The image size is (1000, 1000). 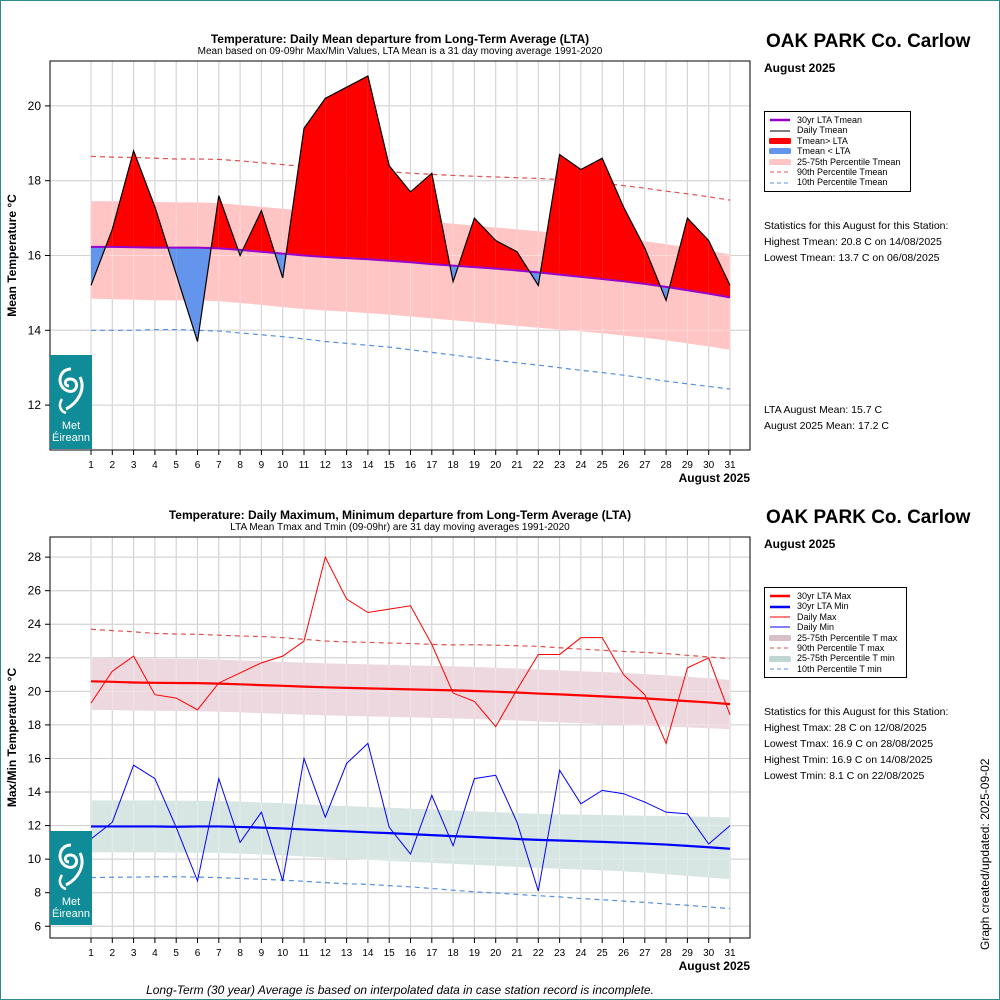 I want to click on lta-tmean-line, so click(x=411, y=272).